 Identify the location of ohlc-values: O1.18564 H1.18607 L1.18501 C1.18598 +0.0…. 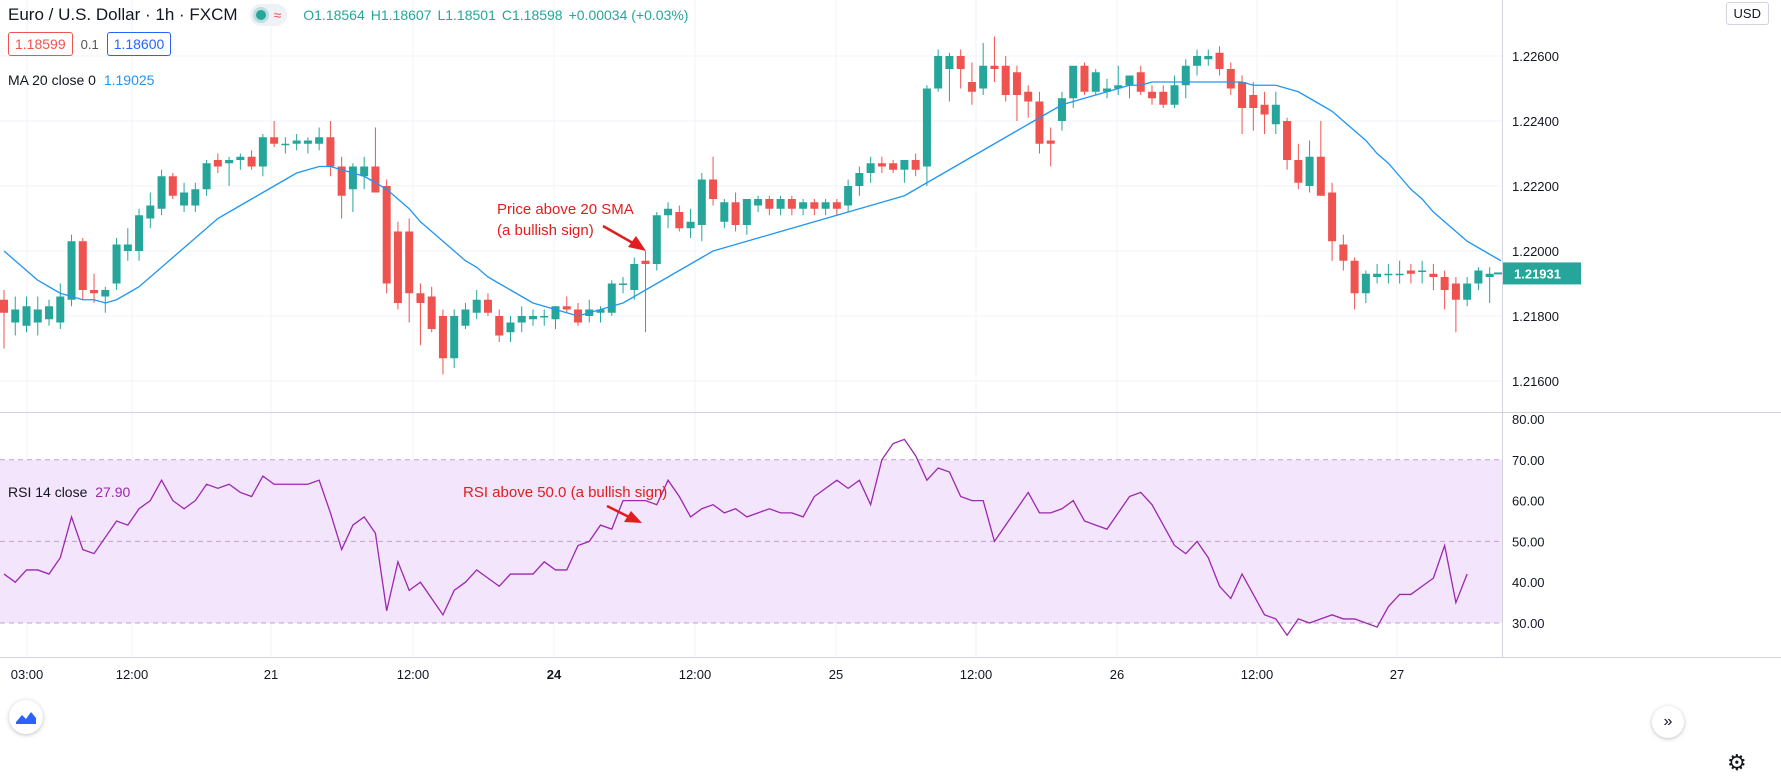
(495, 15).